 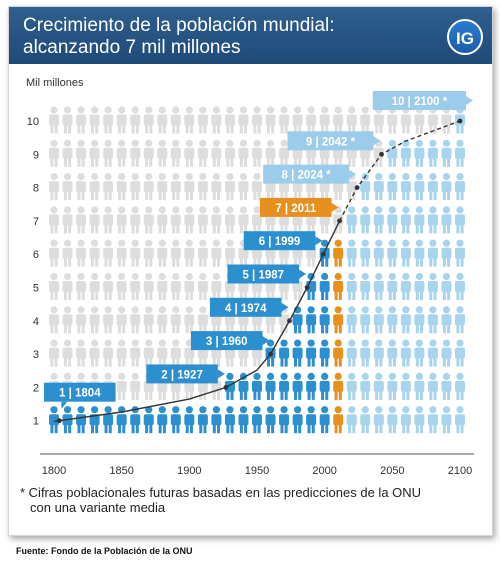 What do you see at coordinates (36, 155) in the screenshot?
I see `y-tick-label: 9` at bounding box center [36, 155].